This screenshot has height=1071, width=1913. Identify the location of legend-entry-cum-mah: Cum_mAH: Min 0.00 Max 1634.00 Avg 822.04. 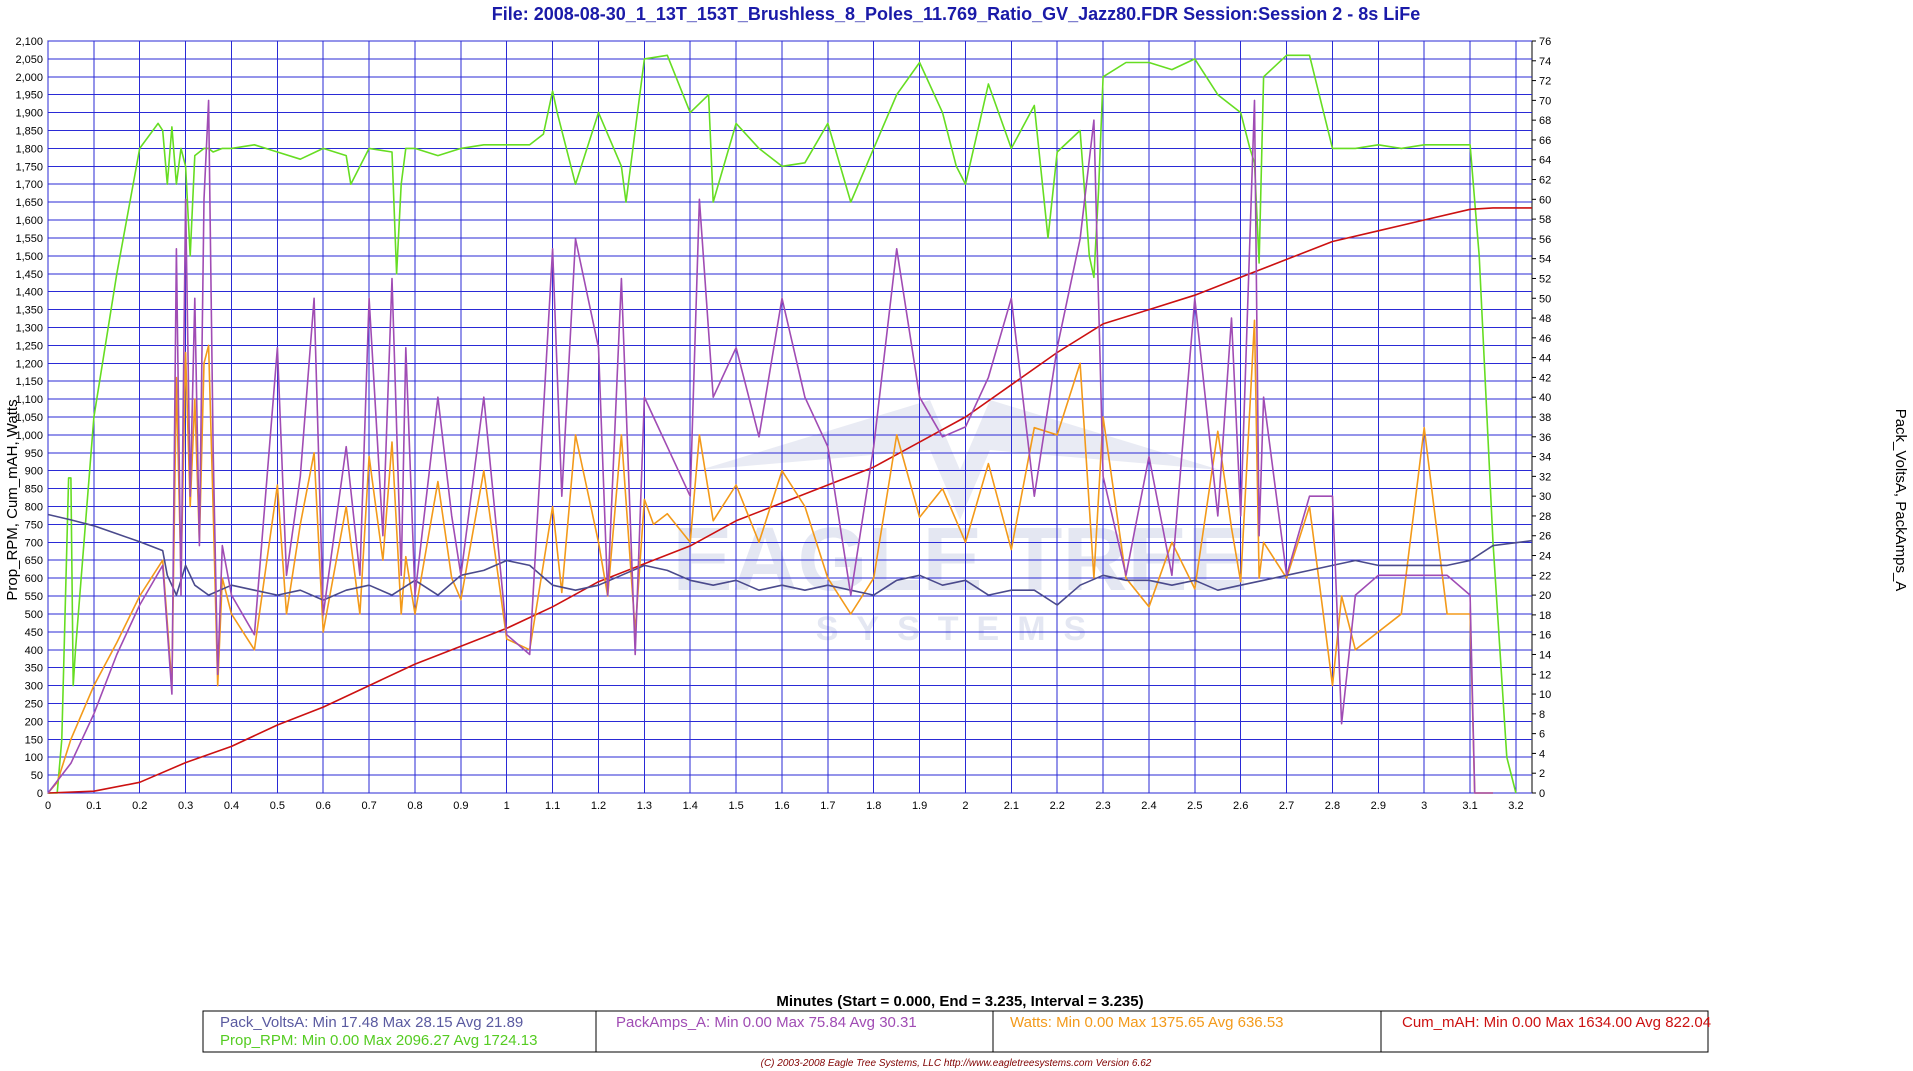
(1556, 1022).